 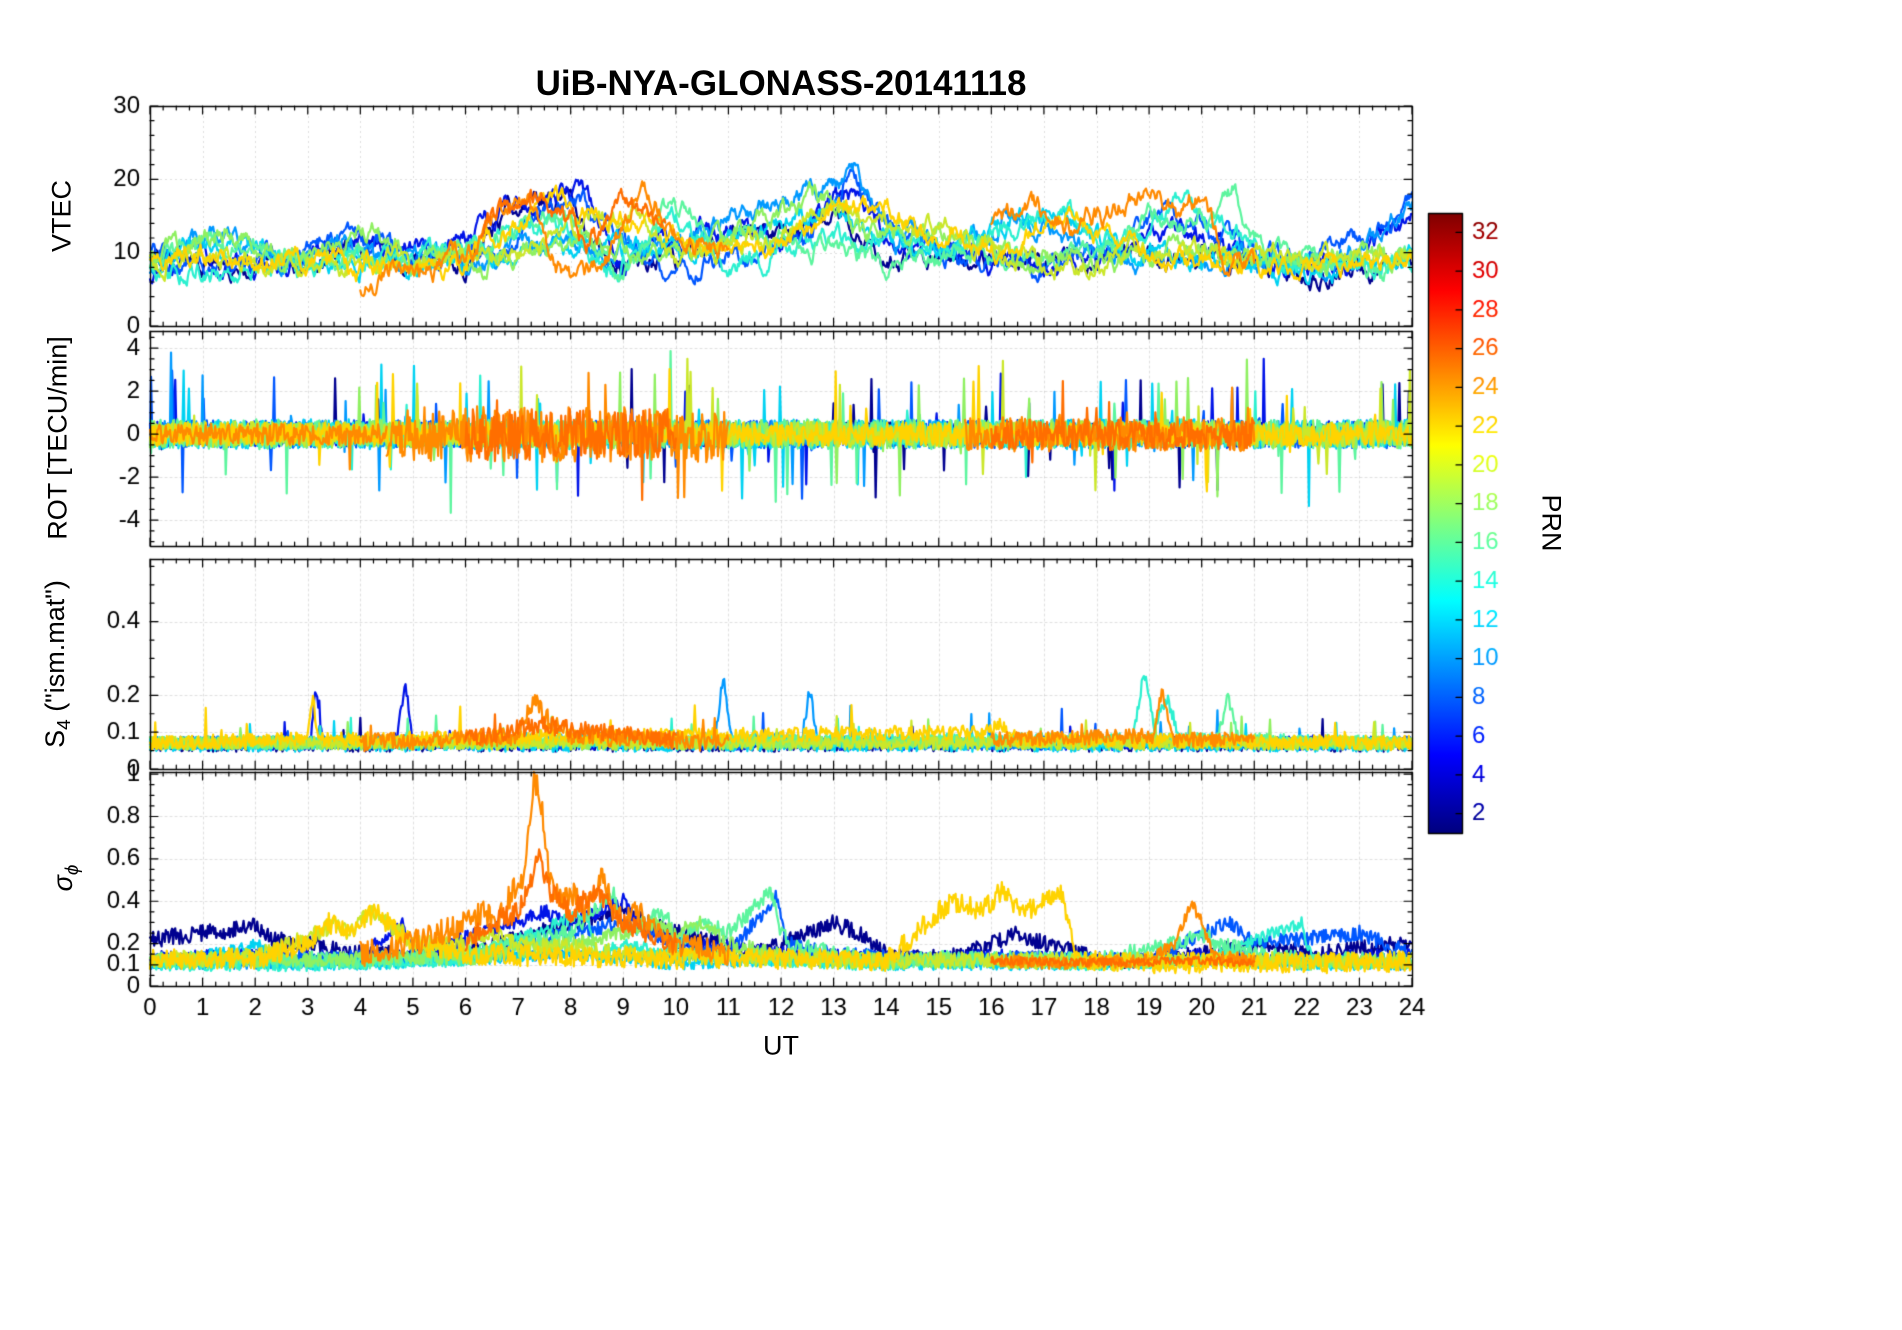 What do you see at coordinates (781, 1045) in the screenshot?
I see `x-axis-label: UT` at bounding box center [781, 1045].